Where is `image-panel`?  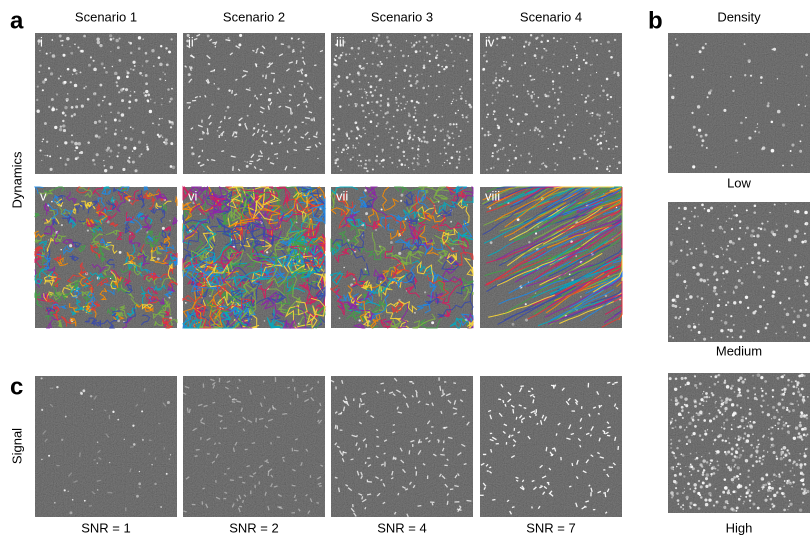
image-panel is located at coordinates (402, 257).